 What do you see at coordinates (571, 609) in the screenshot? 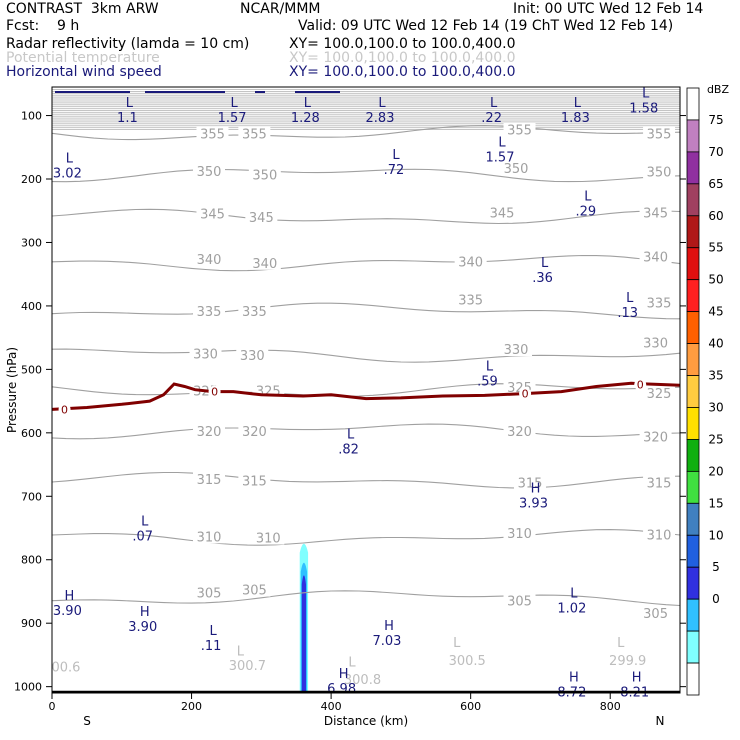
I see `wind-extremum-value: 1.02` at bounding box center [571, 609].